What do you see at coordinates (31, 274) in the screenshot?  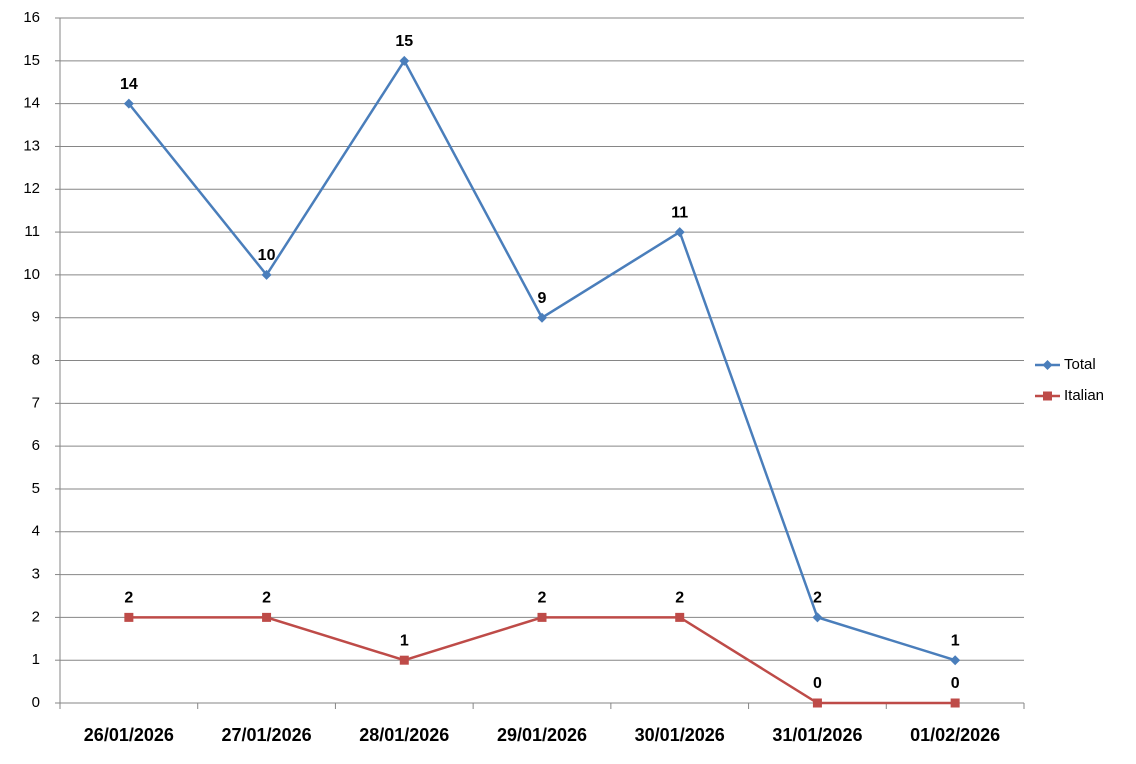 I see `y-tick-label: 10` at bounding box center [31, 274].